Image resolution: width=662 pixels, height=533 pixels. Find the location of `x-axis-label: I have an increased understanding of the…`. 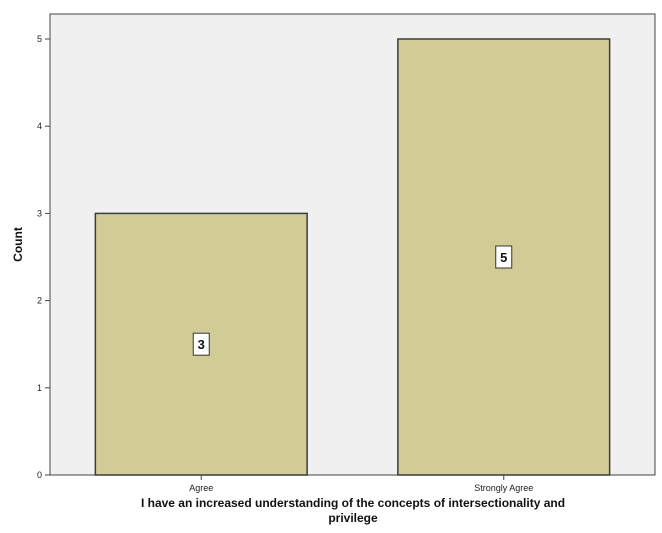

x-axis-label: I have an increased understanding of the… is located at coordinates (353, 510).